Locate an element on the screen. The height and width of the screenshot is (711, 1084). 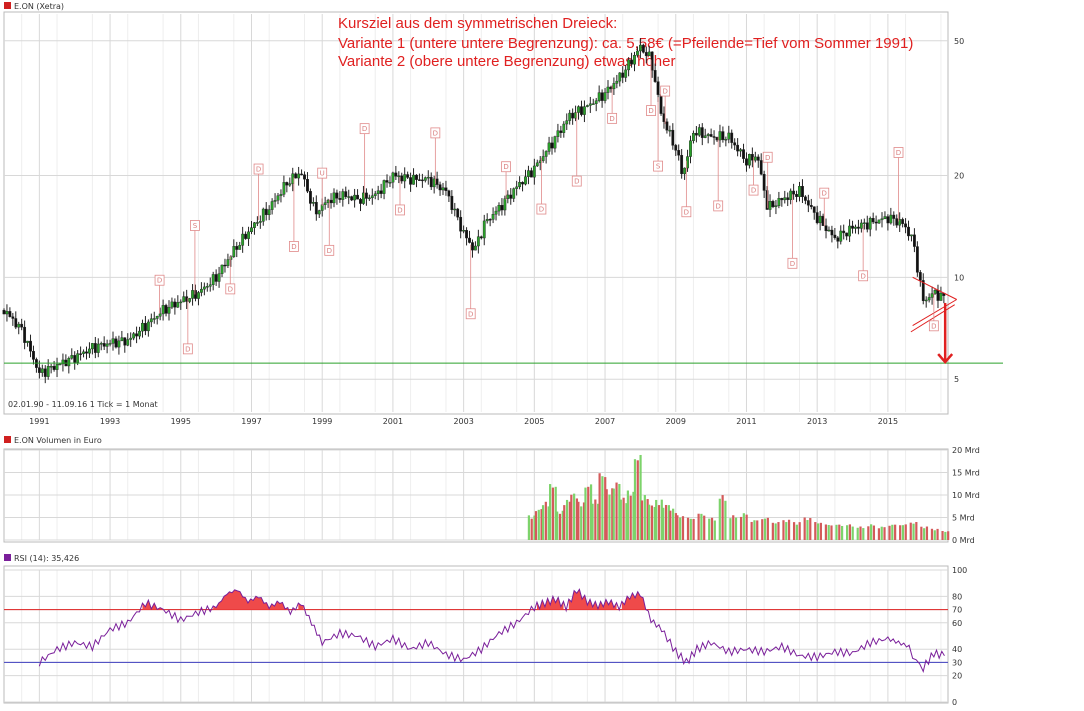
volume-tick-label: 0 Mrd is located at coordinates (963, 540).